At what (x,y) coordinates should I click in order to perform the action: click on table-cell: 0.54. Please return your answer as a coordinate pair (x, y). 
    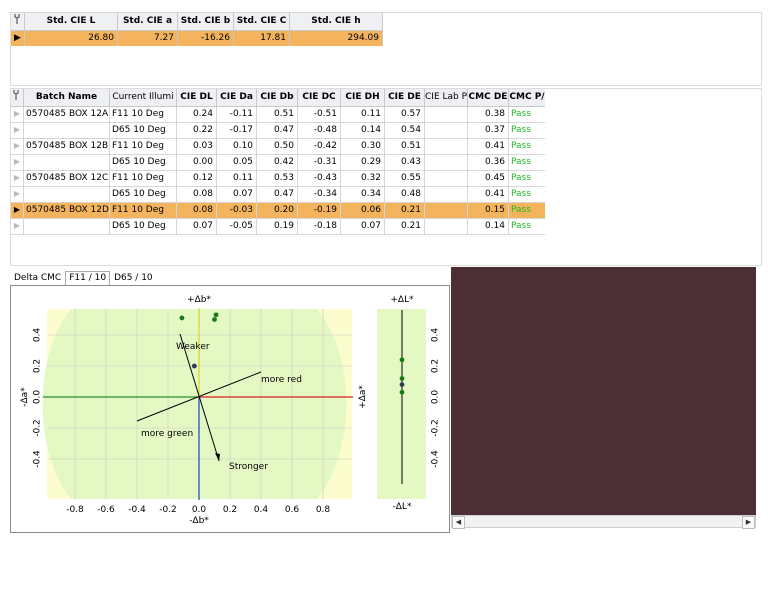
    Looking at the image, I should click on (405, 130).